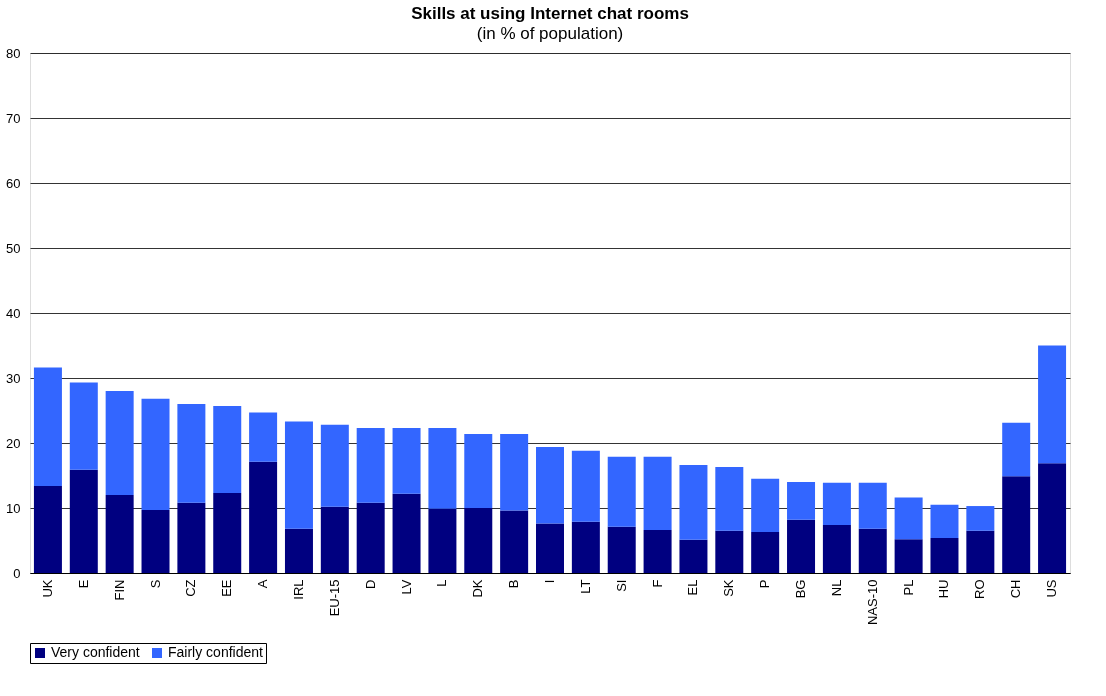 The height and width of the screenshot is (696, 1106). What do you see at coordinates (729, 588) in the screenshot?
I see `x-tick-label: SK` at bounding box center [729, 588].